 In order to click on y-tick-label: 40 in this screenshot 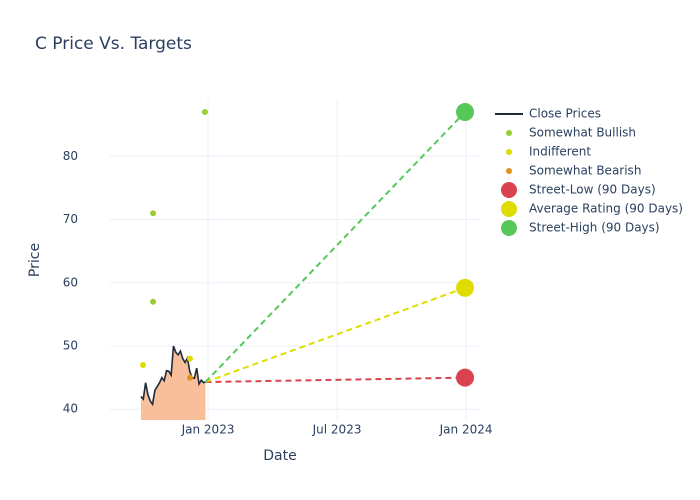, I will do `click(70, 409)`.